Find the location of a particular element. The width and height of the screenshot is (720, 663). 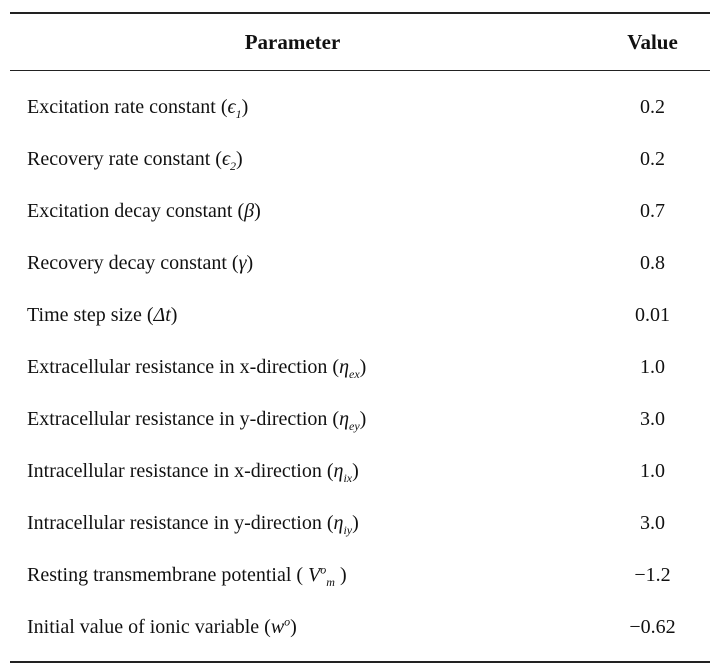

value-cell: 0.8 is located at coordinates (652, 262).